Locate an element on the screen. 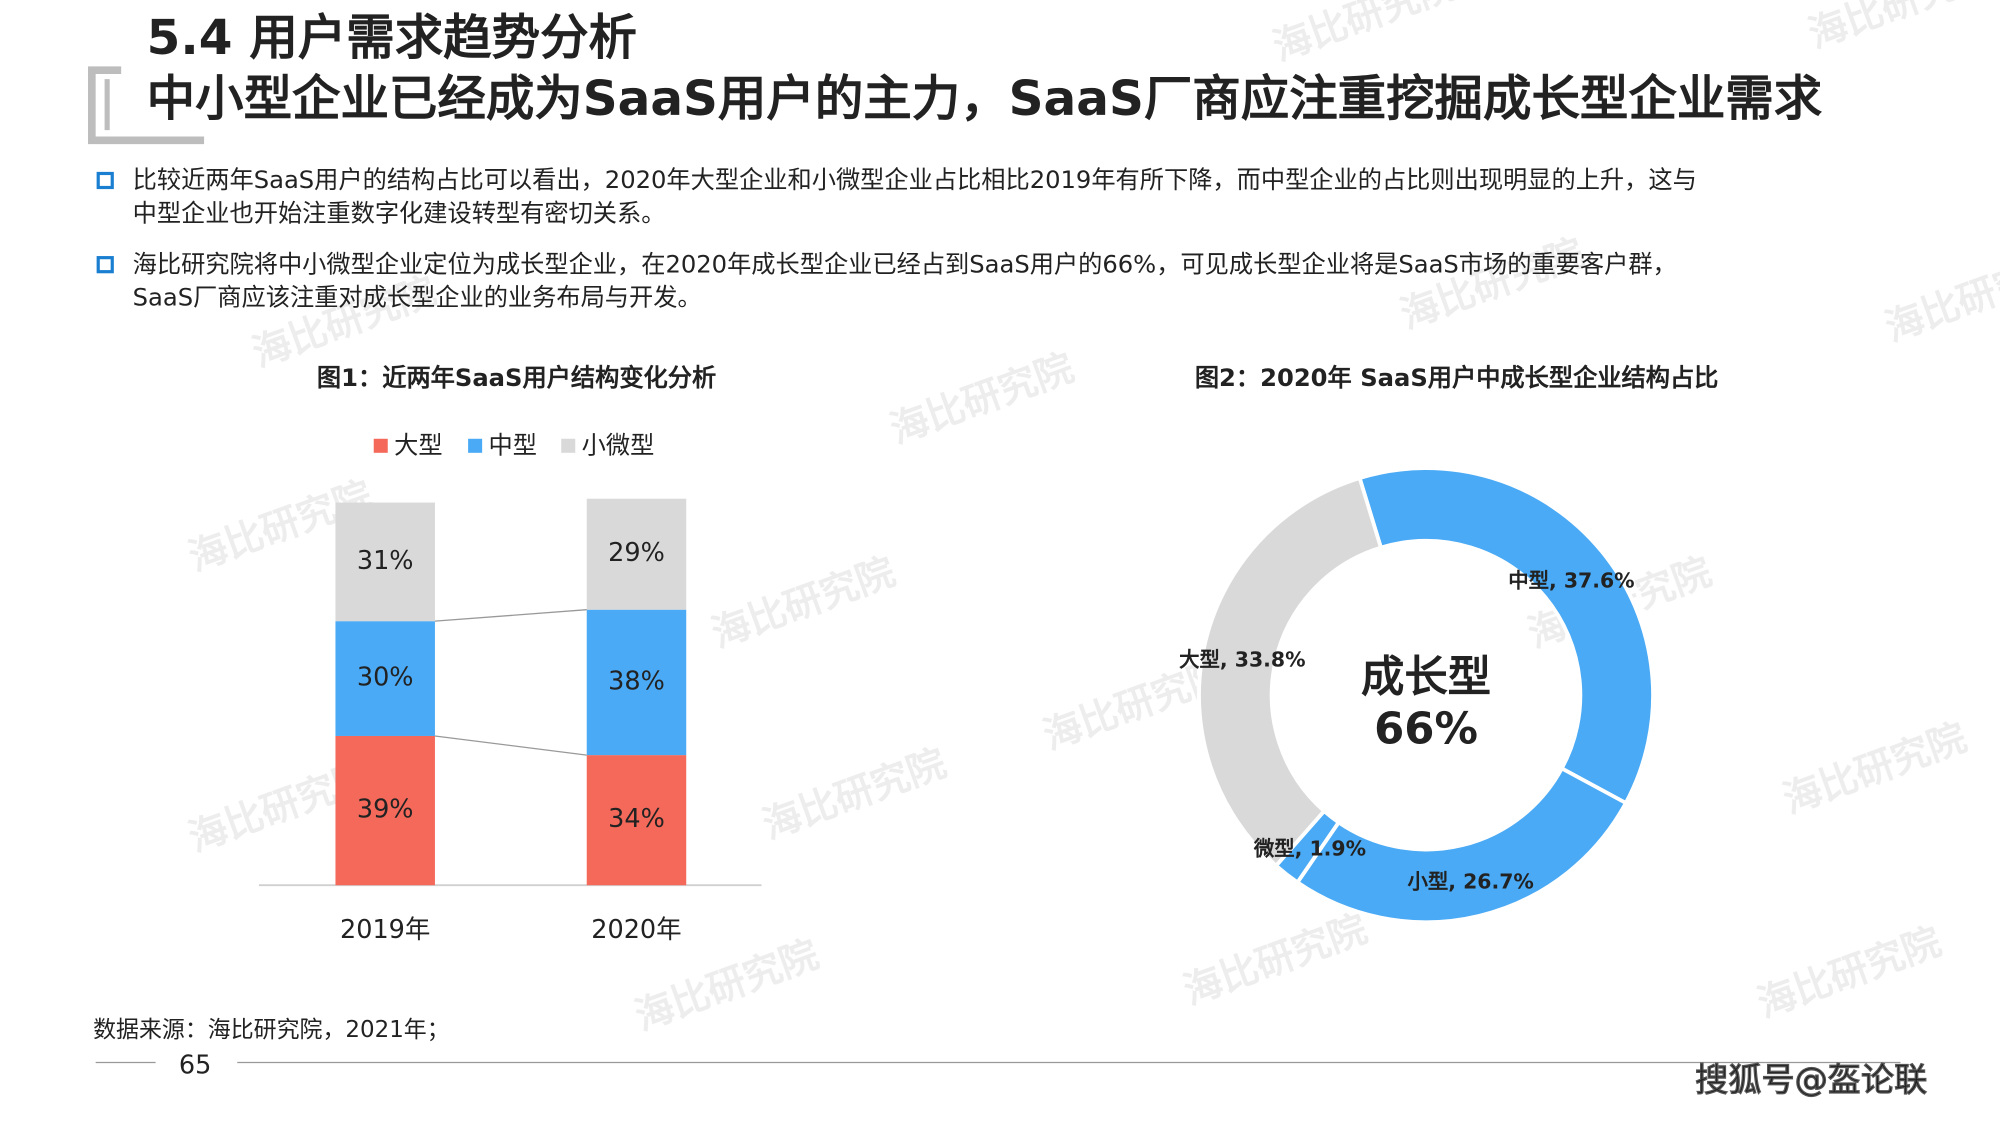 The height and width of the screenshot is (1125, 2000). center-label: 成长型 is located at coordinates (1426, 677).